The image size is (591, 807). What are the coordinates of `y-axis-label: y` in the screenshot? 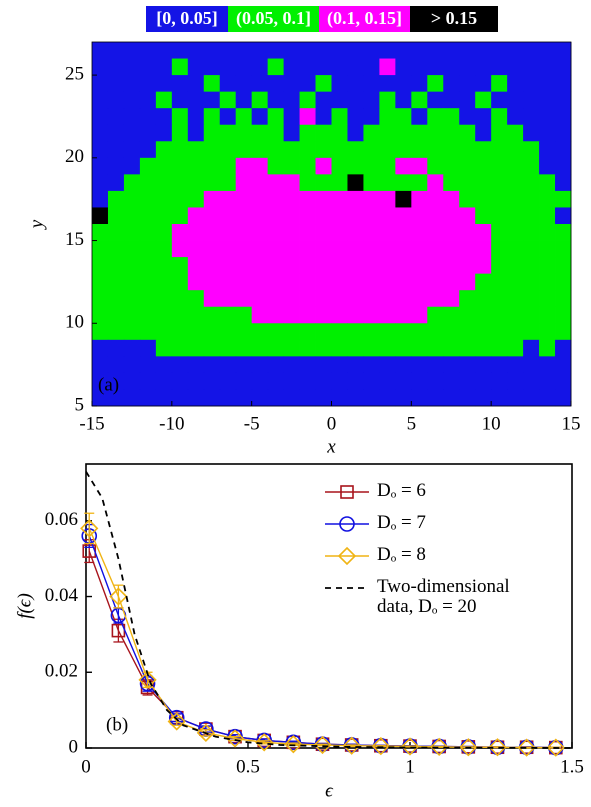 It's located at (36, 224).